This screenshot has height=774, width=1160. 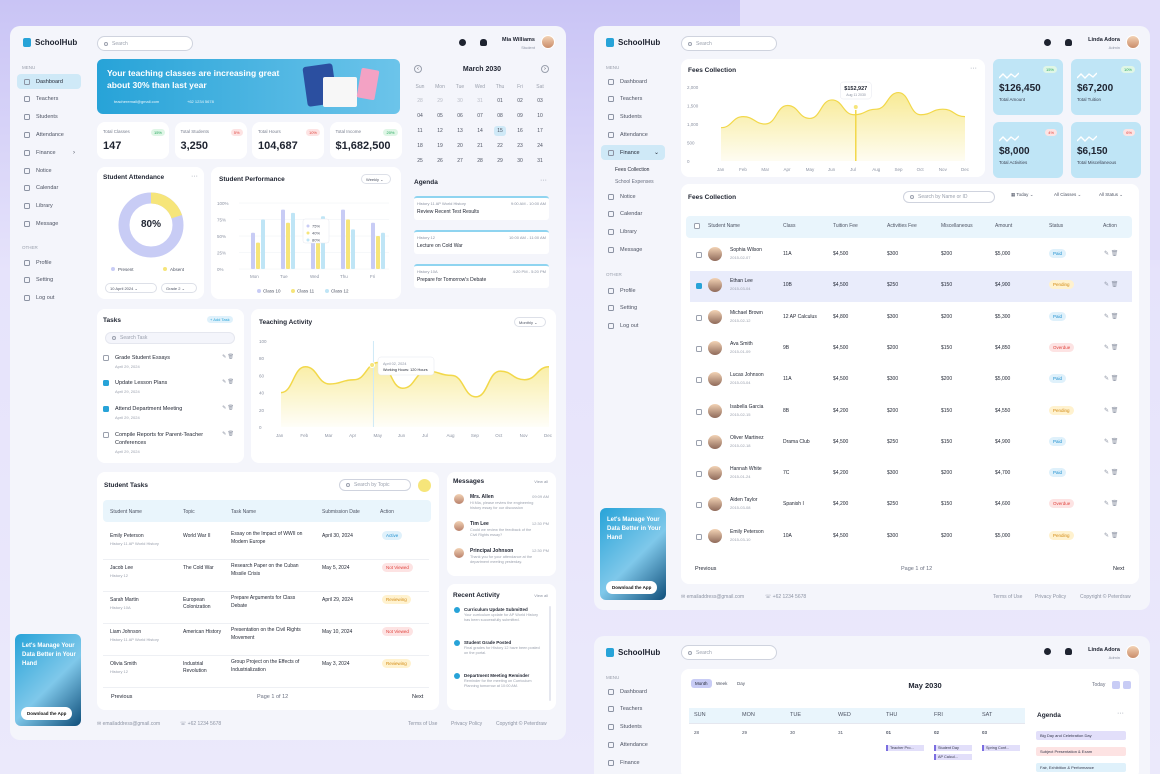 I want to click on view-all-link: View all, so click(x=541, y=595).